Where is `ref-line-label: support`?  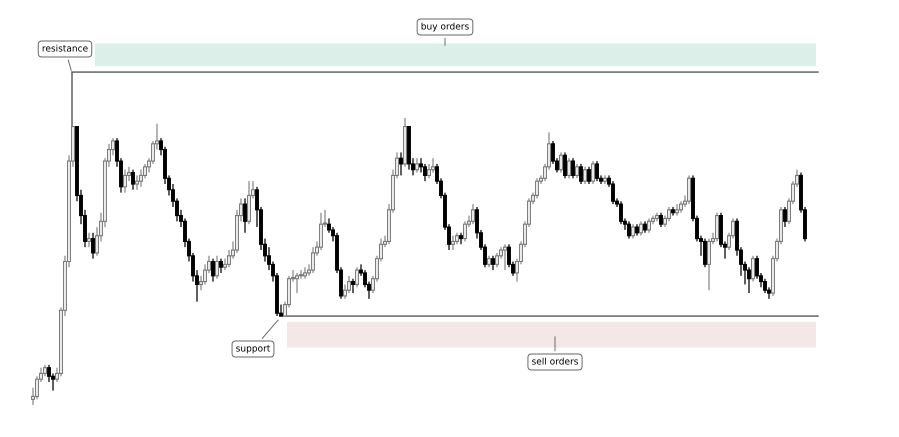 ref-line-label: support is located at coordinates (253, 349).